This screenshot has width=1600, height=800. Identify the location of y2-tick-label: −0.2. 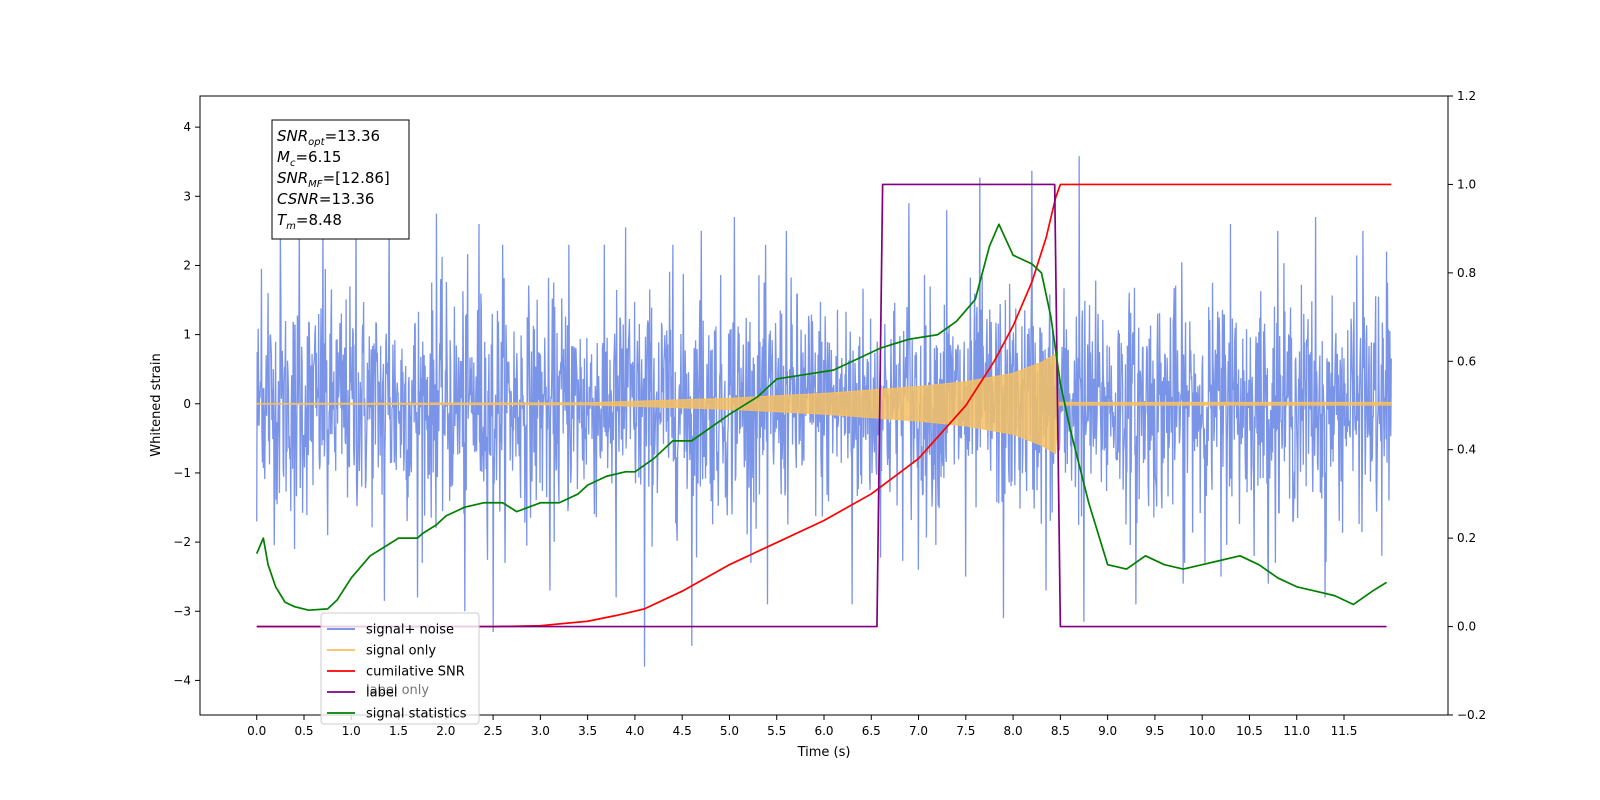
(1471, 715).